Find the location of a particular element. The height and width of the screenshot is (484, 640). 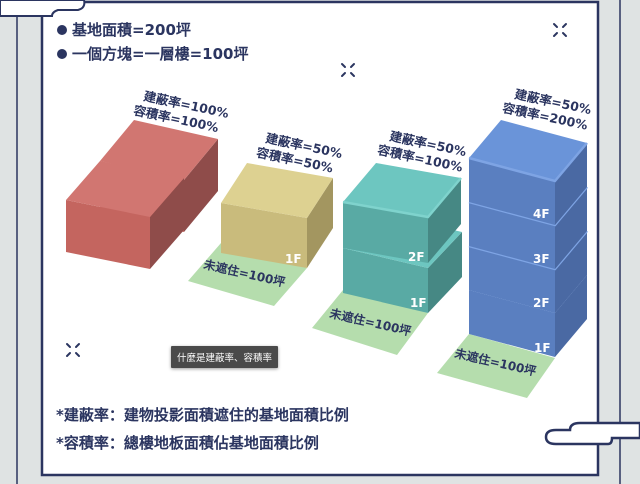

blue-floor-1f: 1F is located at coordinates (542, 348).